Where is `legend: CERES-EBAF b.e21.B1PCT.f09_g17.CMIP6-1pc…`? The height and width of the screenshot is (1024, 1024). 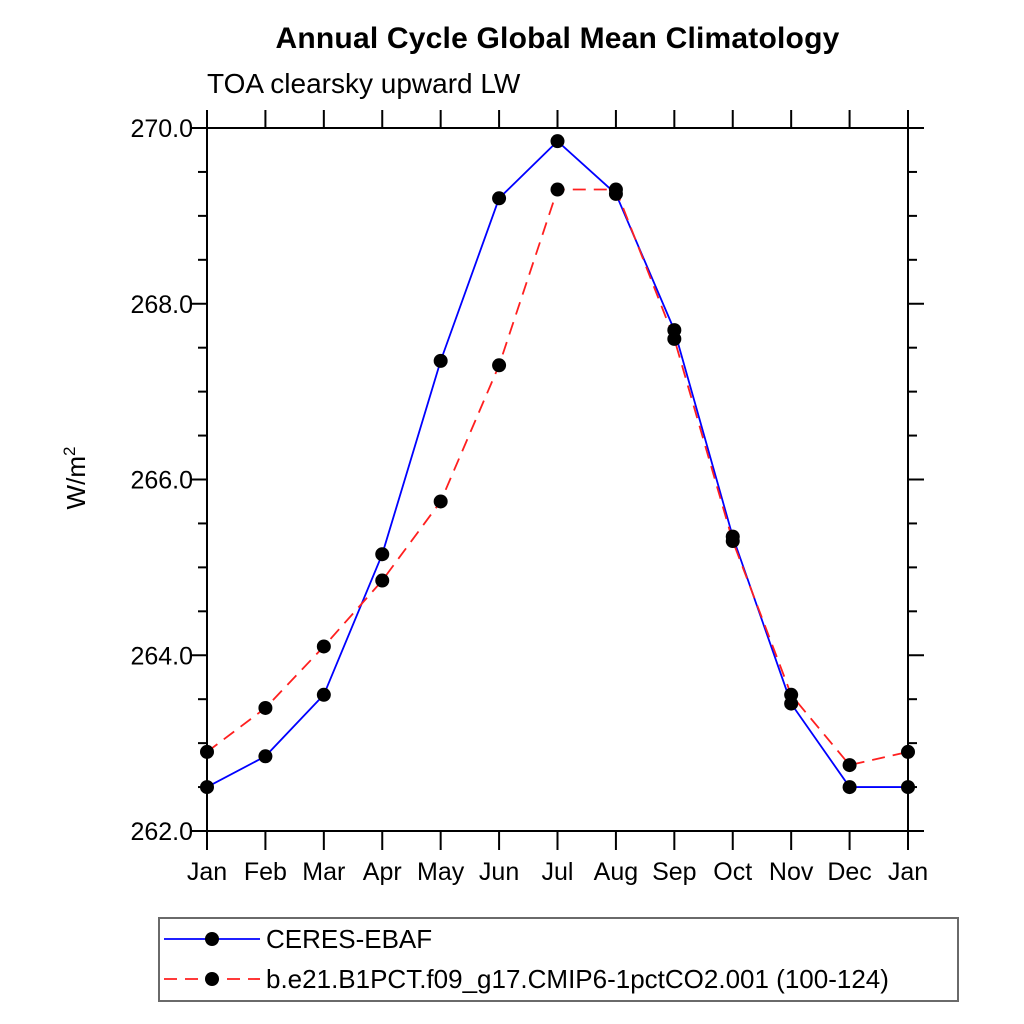
legend: CERES-EBAF b.e21.B1PCT.f09_g17.CMIP6-1pc… is located at coordinates (558, 959).